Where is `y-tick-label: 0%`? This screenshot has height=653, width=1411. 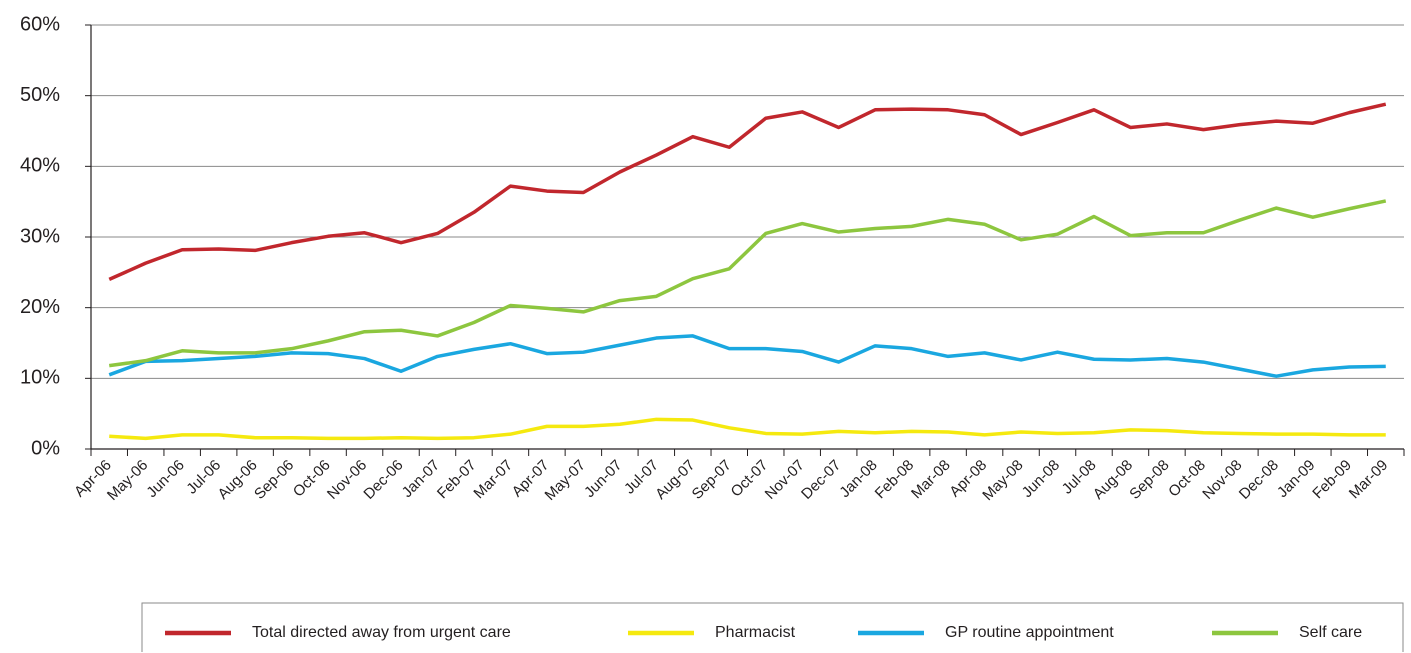 y-tick-label: 0% is located at coordinates (45, 448).